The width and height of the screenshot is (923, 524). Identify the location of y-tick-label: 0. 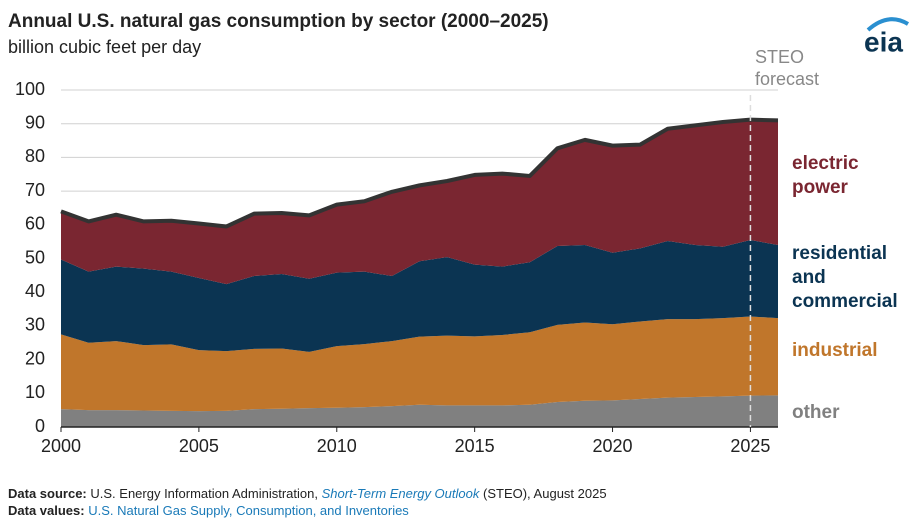
(40, 426).